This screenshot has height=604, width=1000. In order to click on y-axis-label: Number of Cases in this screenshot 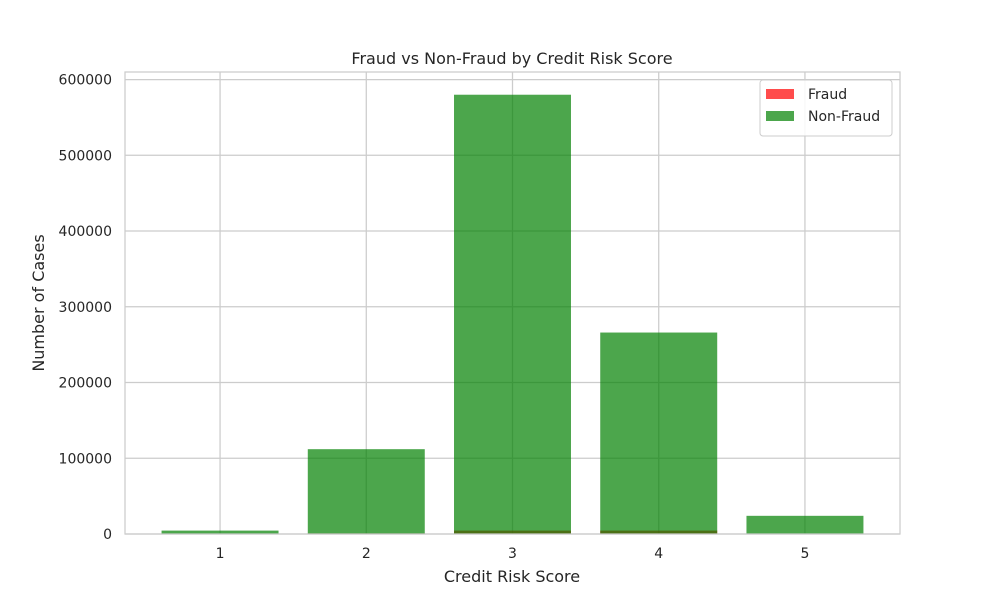, I will do `click(38, 302)`.